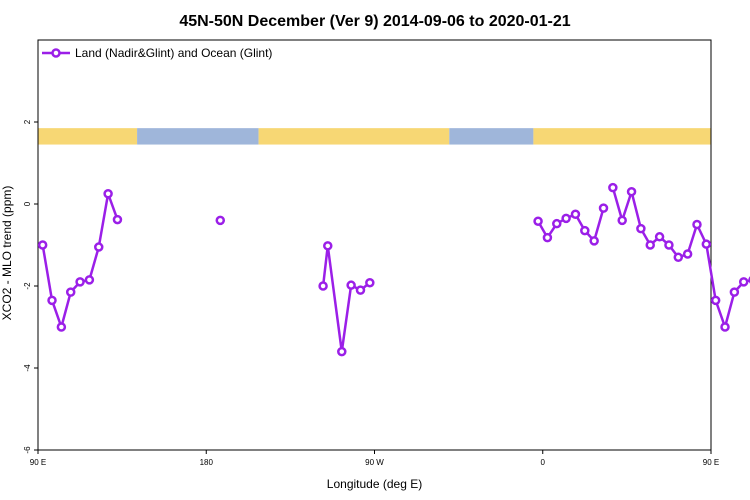 The width and height of the screenshot is (750, 500). What do you see at coordinates (207, 462) in the screenshot?
I see `x-tick-label: 180` at bounding box center [207, 462].